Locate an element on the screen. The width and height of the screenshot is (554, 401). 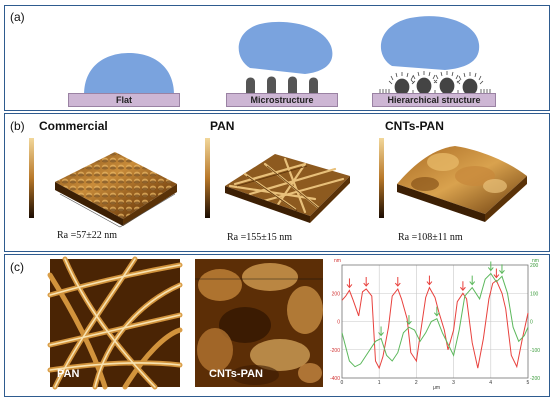
x-tick-label: 0 is located at coordinates (342, 383).